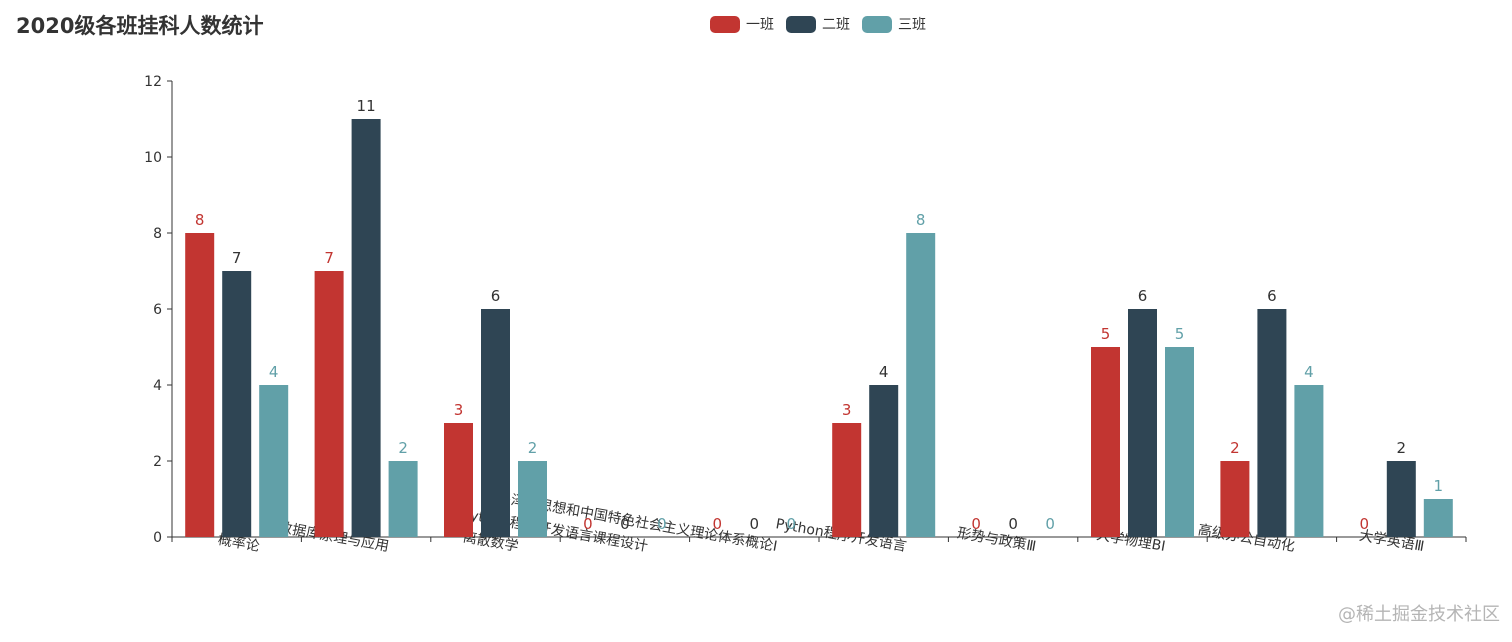  Describe the element at coordinates (366, 106) in the screenshot. I see `data-label: 11` at that location.